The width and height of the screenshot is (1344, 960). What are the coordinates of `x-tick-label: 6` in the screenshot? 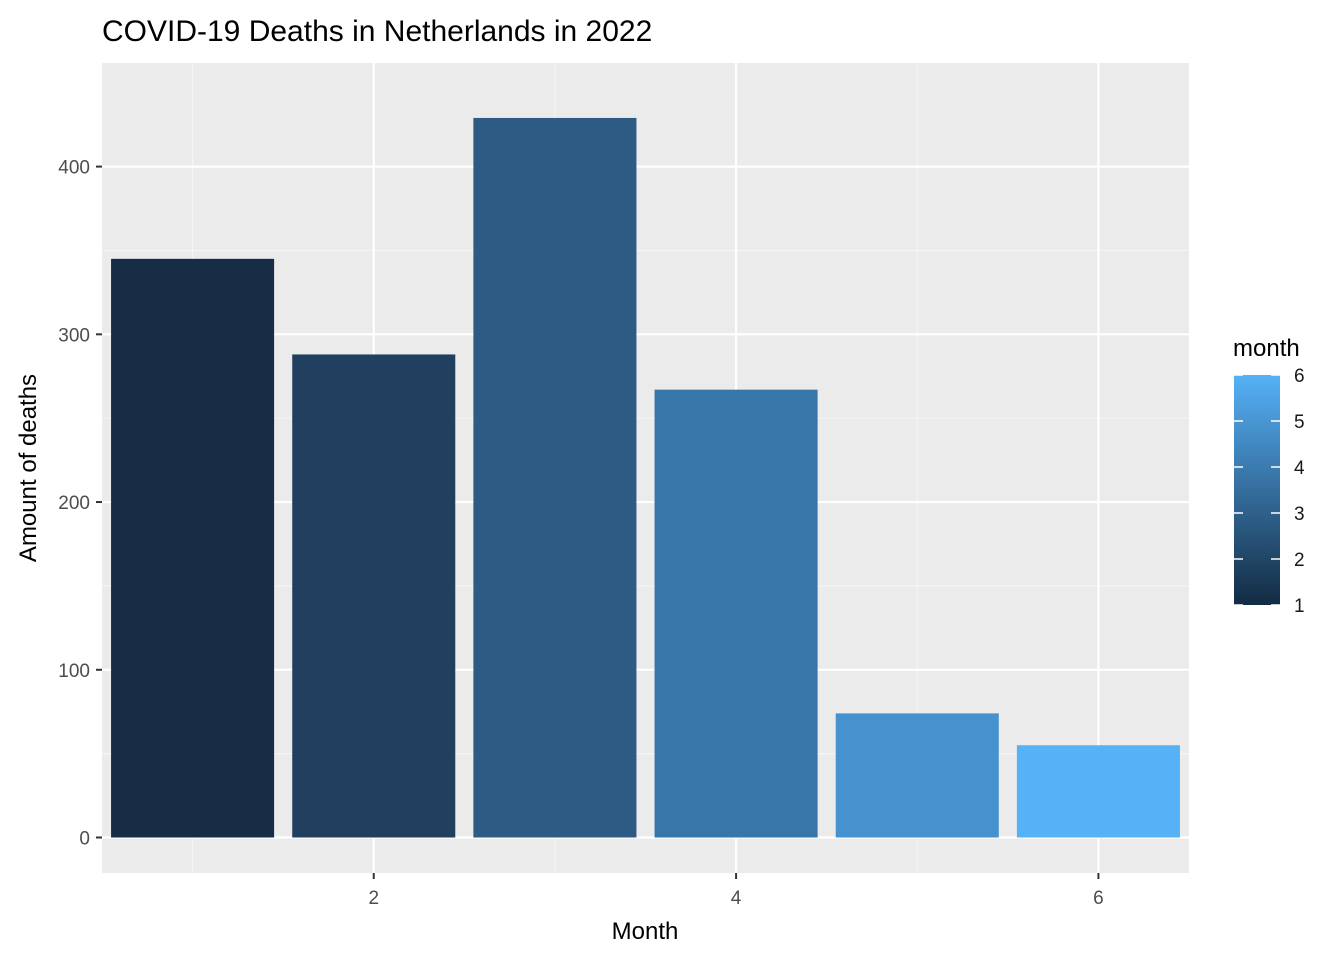 It's located at (1098, 898).